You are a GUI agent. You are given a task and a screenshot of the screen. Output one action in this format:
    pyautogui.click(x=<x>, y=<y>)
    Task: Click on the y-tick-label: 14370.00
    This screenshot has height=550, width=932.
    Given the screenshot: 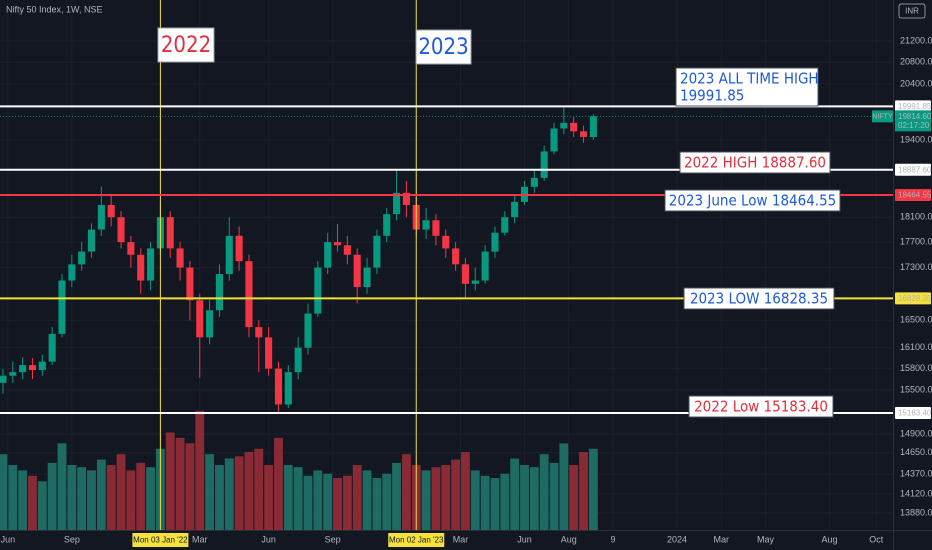 What is the action you would take?
    pyautogui.click(x=916, y=474)
    